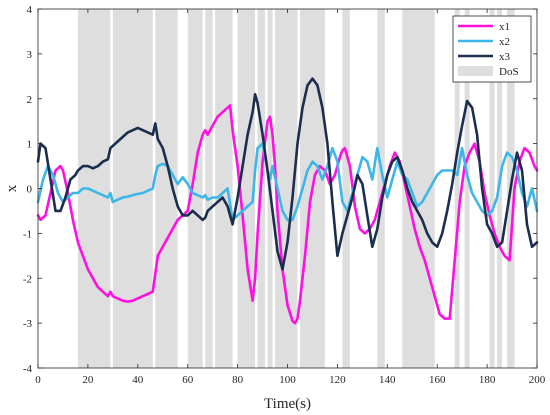 The image size is (550, 415). What do you see at coordinates (437, 380) in the screenshot?
I see `x-tick-label: 160` at bounding box center [437, 380].